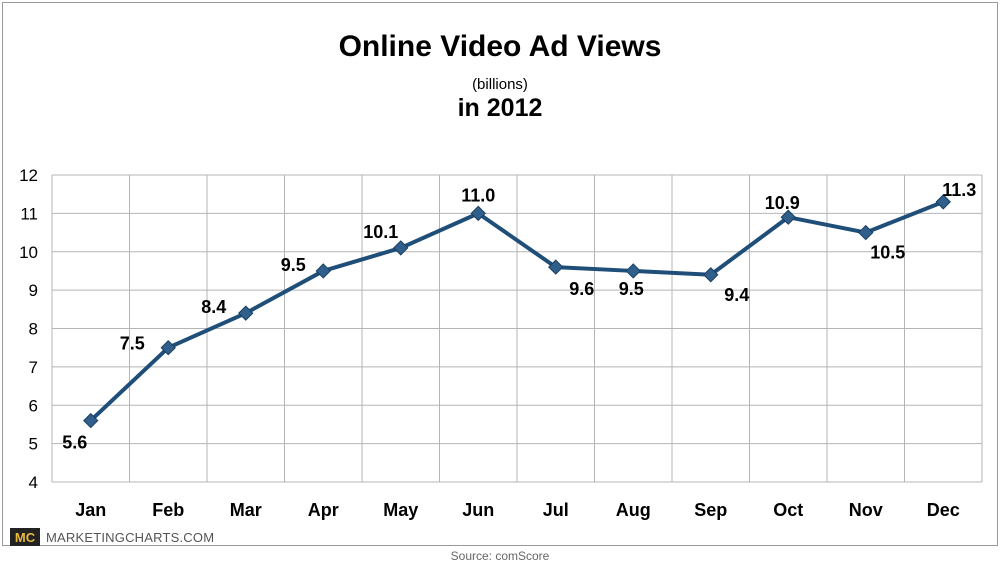 The height and width of the screenshot is (567, 1000). I want to click on data-label: 5.6, so click(74, 443).